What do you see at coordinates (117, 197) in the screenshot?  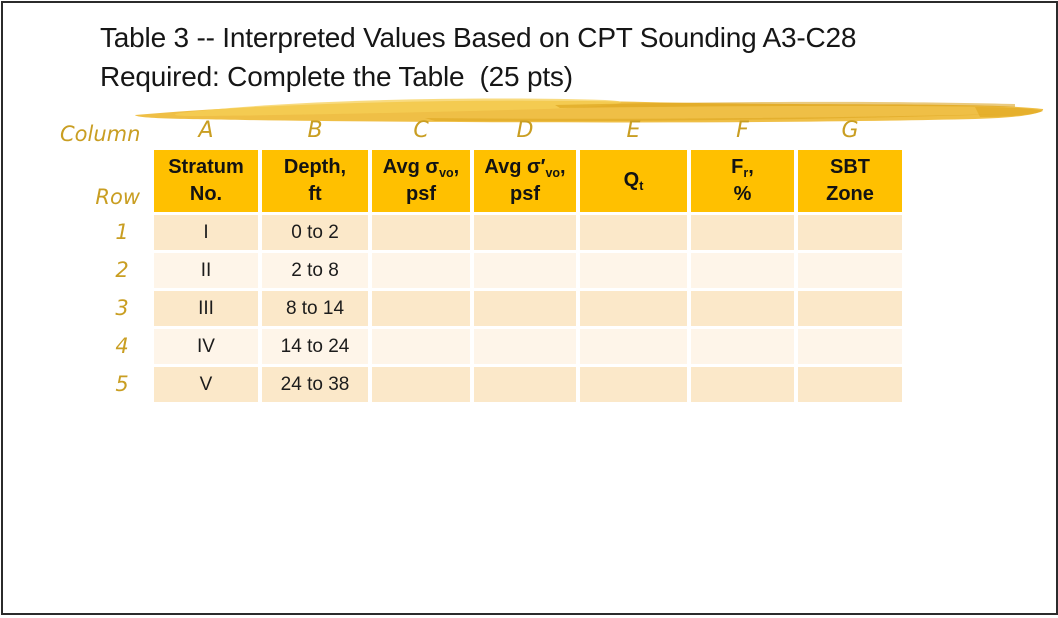 I see `row-axis-label: Row` at bounding box center [117, 197].